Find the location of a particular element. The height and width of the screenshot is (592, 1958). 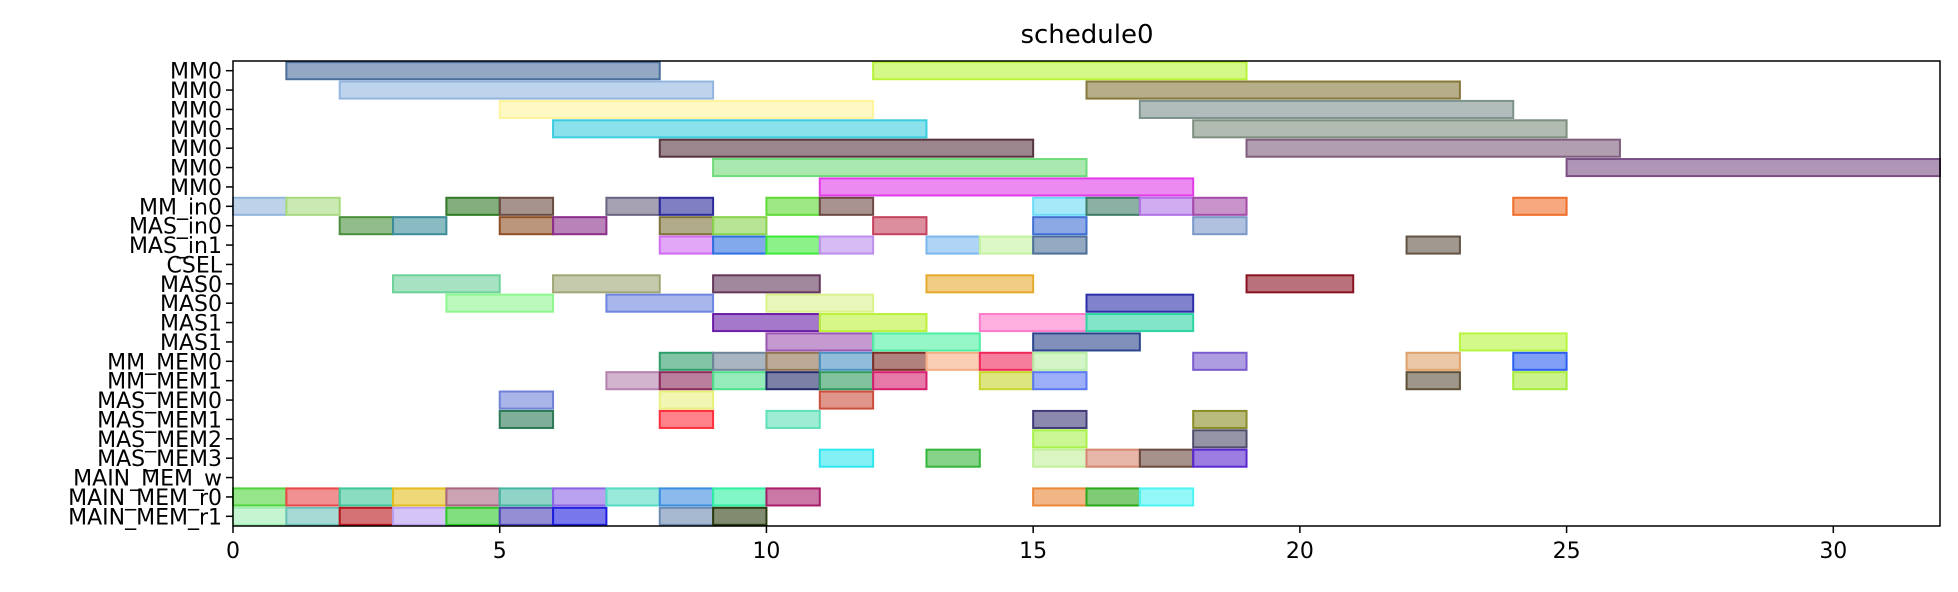

x-tick-label: 25 is located at coordinates (1567, 551).